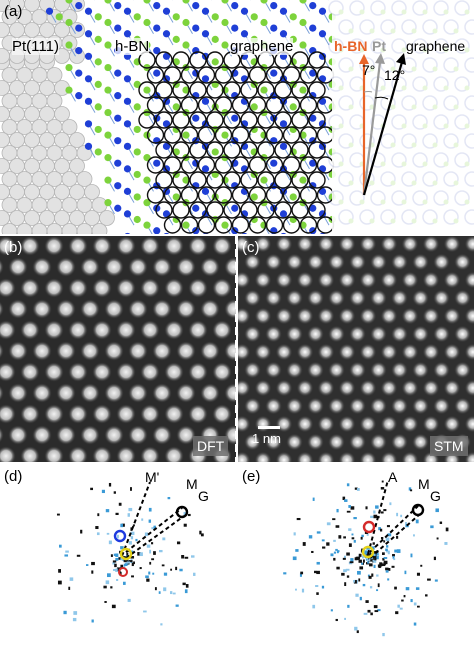 Image resolution: width=474 pixels, height=649 pixels. What do you see at coordinates (13, 476) in the screenshot?
I see `panel-d-label: (d)` at bounding box center [13, 476].